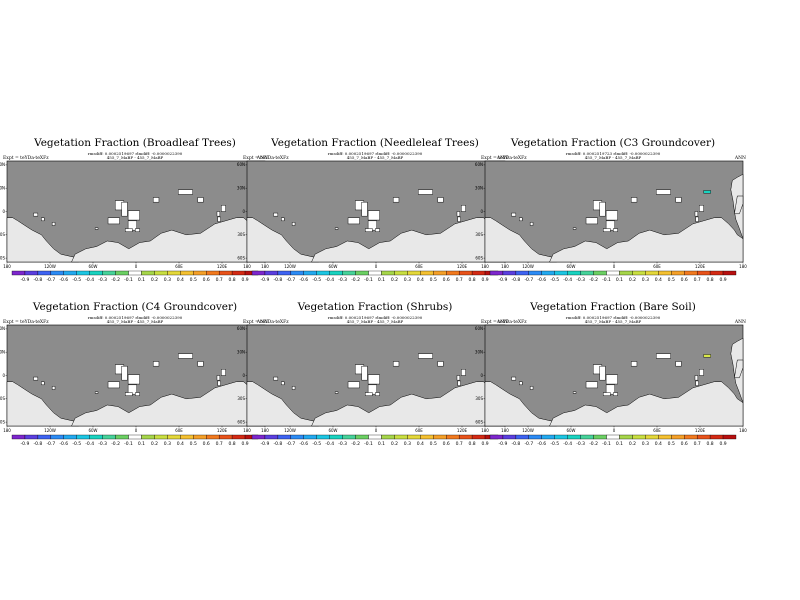 The height and width of the screenshot is (600, 800). Describe the element at coordinates (646, 404) in the screenshot. I see `ocean-region` at that location.